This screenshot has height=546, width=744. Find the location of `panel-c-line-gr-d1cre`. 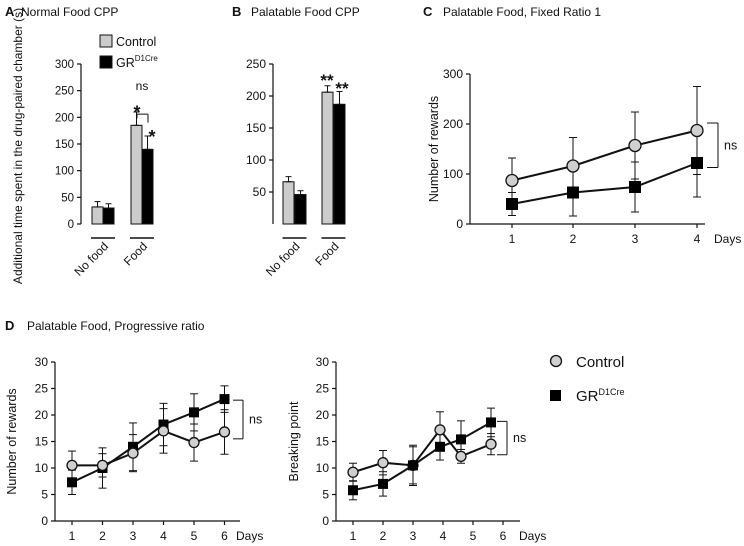

panel-c-line-gr-d1cre is located at coordinates (604, 183).